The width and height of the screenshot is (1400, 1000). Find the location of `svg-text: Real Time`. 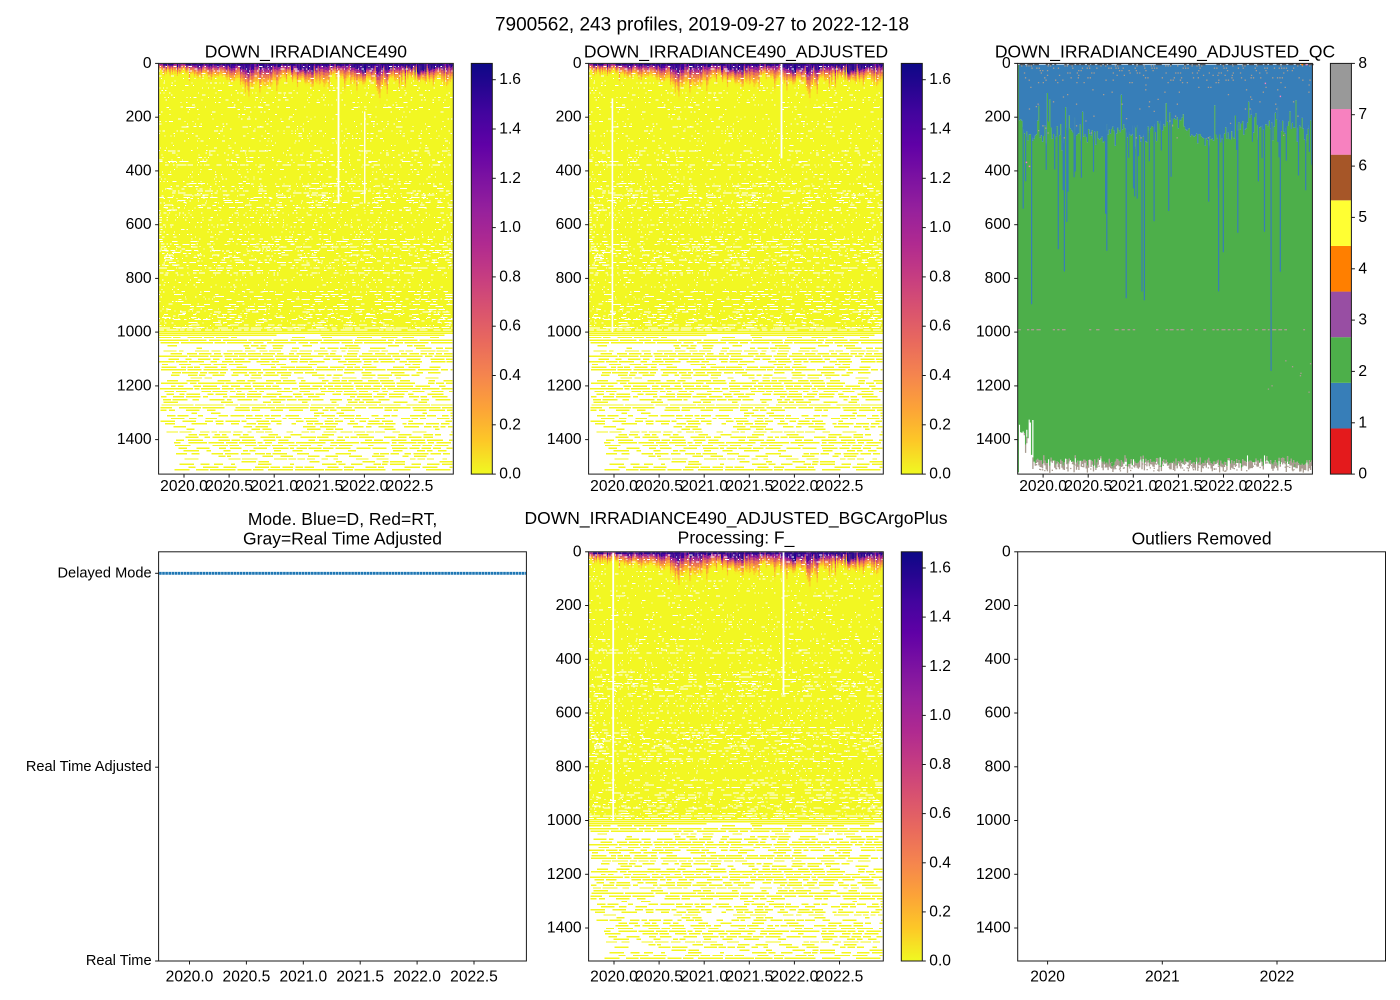

svg-text: Real Time is located at coordinates (119, 961).